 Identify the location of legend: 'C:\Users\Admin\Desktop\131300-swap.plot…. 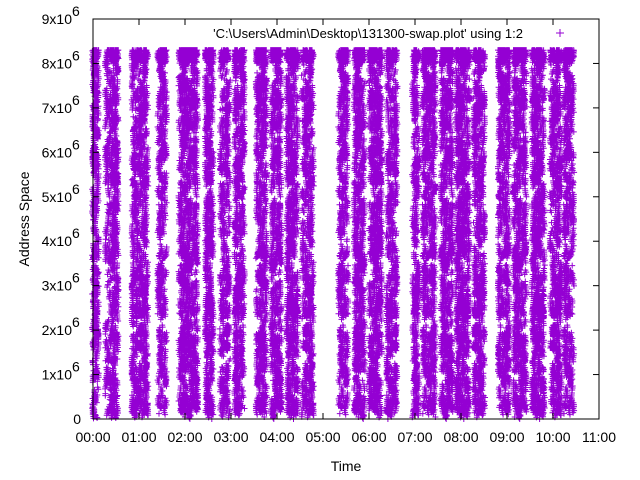
(388, 33).